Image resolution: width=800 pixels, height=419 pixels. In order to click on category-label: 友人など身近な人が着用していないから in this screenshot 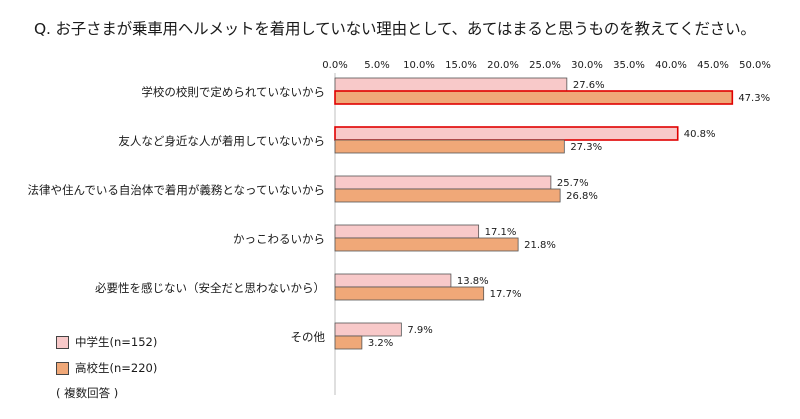, I will do `click(221, 141)`.